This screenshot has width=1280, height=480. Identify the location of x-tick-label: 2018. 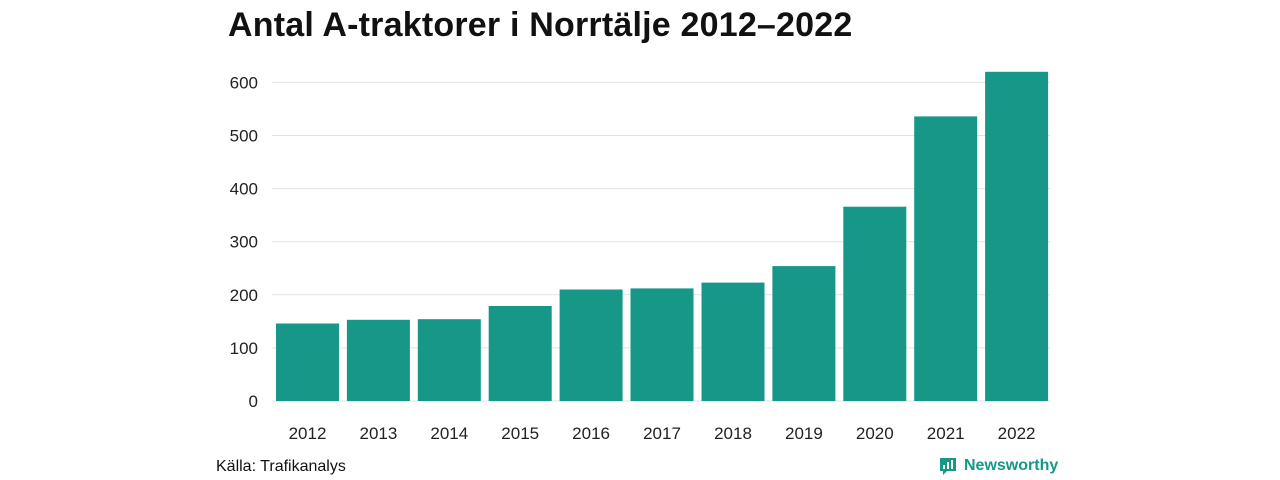
(733, 433).